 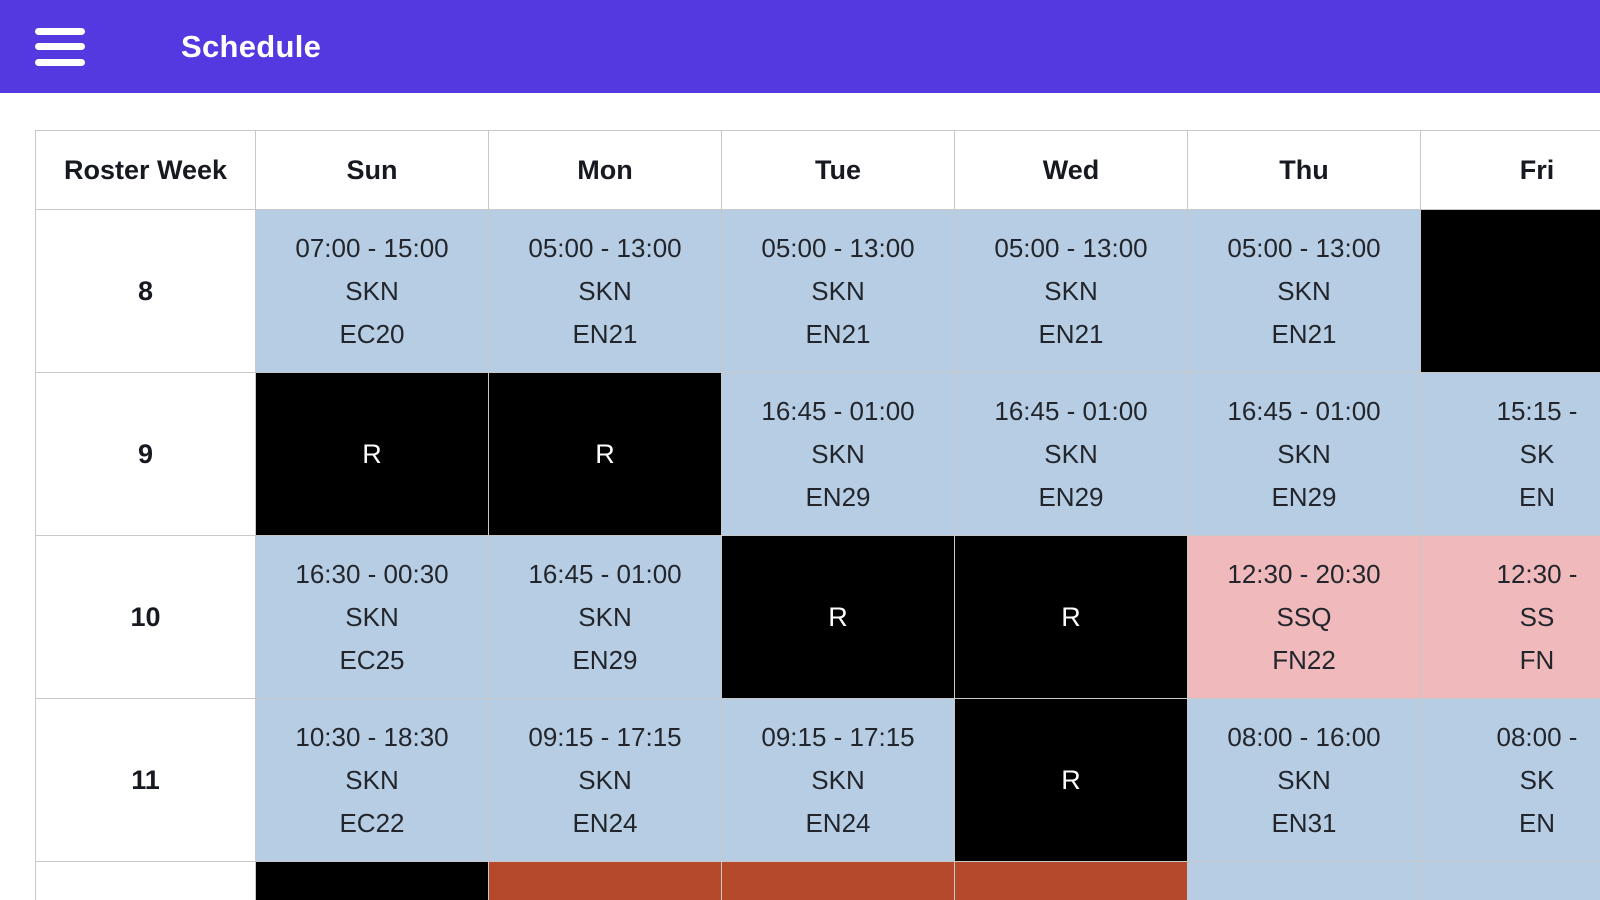 What do you see at coordinates (800, 46) in the screenshot?
I see `app-bar: Schedule` at bounding box center [800, 46].